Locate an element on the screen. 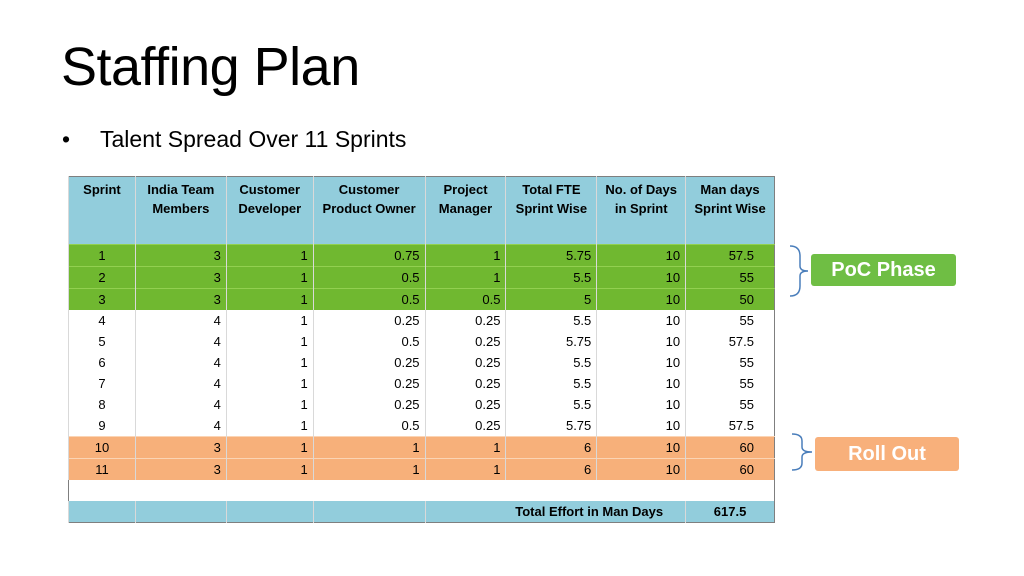 This screenshot has height=576, width=1024. bullet-item: • Talent Spread Over 11 Sprints is located at coordinates (234, 139).